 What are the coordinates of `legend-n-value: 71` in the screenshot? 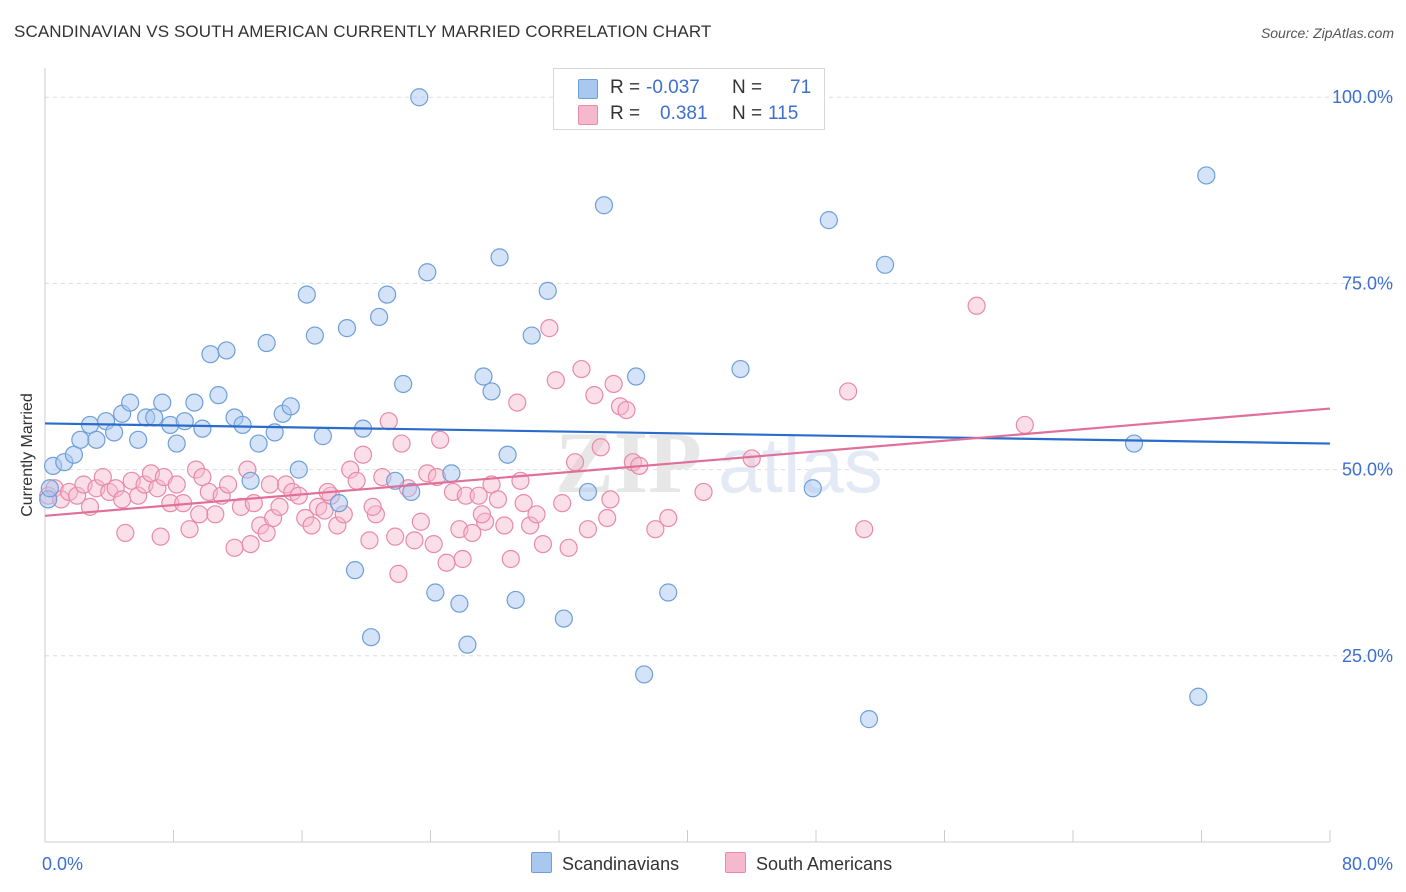 It's located at (801, 87).